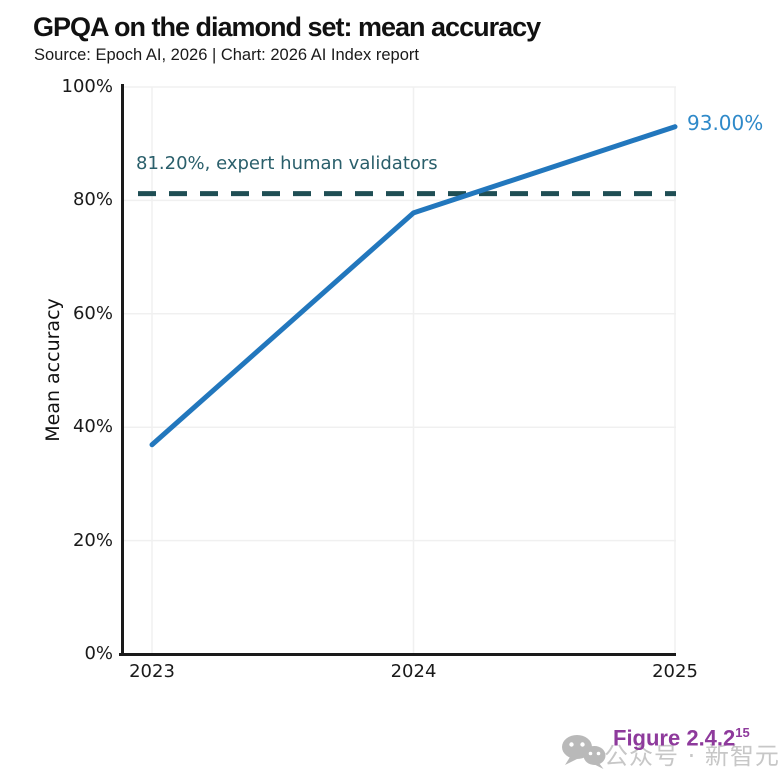  I want to click on chart-title: GPQA on the diamond set: mean accuracy, so click(287, 27).